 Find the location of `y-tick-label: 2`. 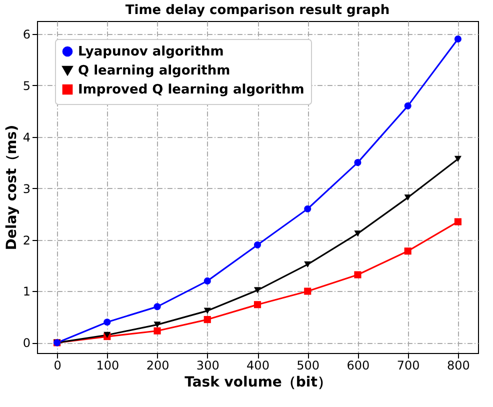

y-tick-label: 2 is located at coordinates (26, 240).